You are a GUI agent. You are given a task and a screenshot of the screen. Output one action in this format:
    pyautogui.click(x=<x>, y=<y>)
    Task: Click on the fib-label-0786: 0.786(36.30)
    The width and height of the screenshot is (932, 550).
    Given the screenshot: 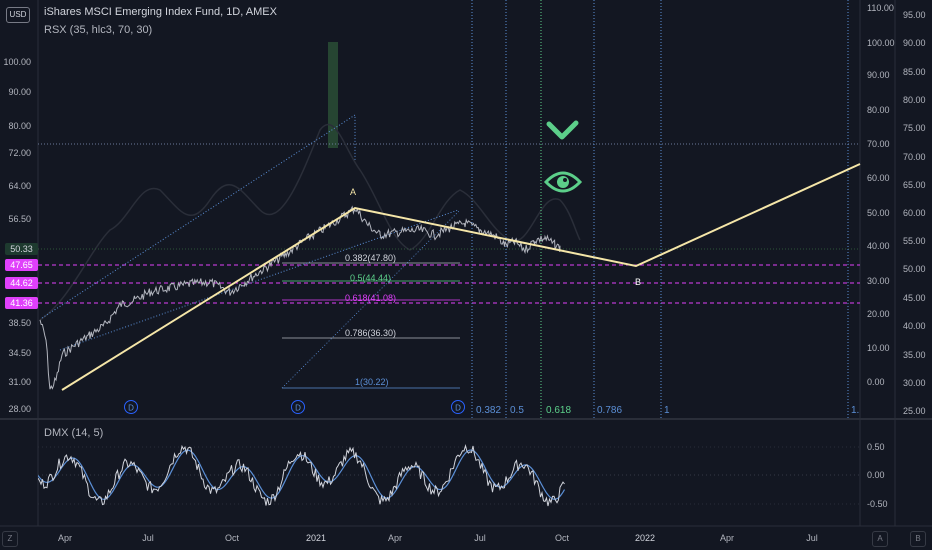 What is the action you would take?
    pyautogui.click(x=370, y=333)
    